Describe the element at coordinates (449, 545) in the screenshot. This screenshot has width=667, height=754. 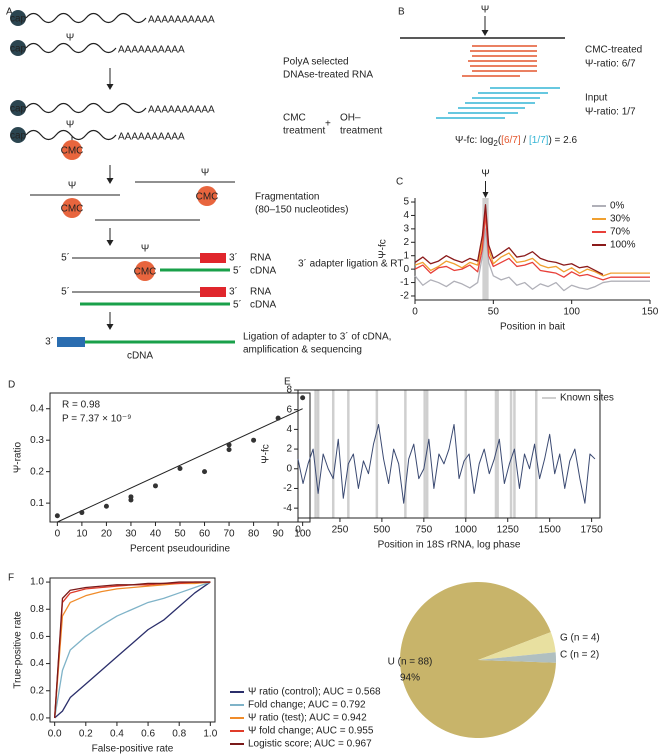
I see `x-axis-label: Position in 18S rRNA, log phase` at that location.